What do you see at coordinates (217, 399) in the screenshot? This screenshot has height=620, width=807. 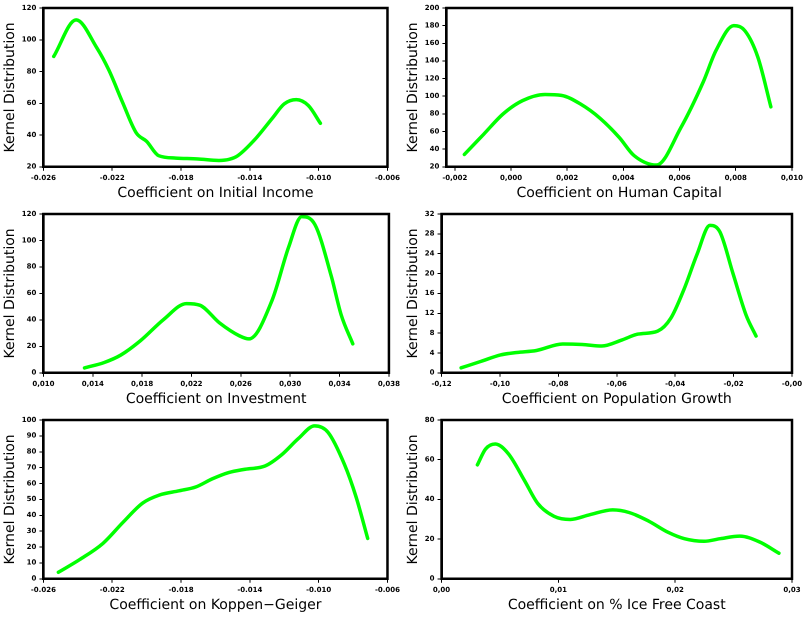 I see `x-axis-title: Coefficient on Investment` at bounding box center [217, 399].